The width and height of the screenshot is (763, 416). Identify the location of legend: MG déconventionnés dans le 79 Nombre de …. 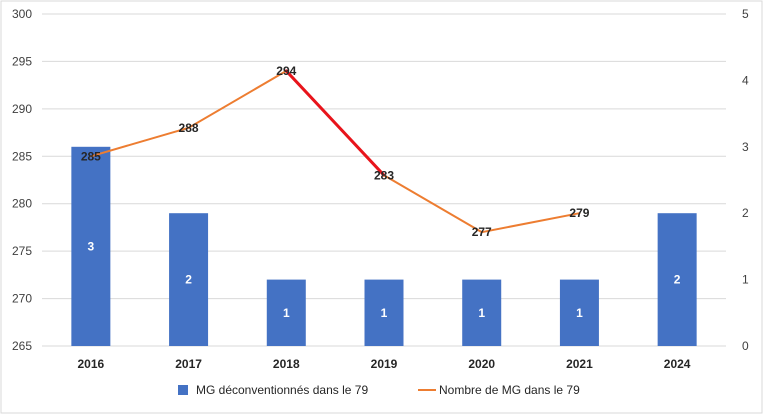
(379, 390).